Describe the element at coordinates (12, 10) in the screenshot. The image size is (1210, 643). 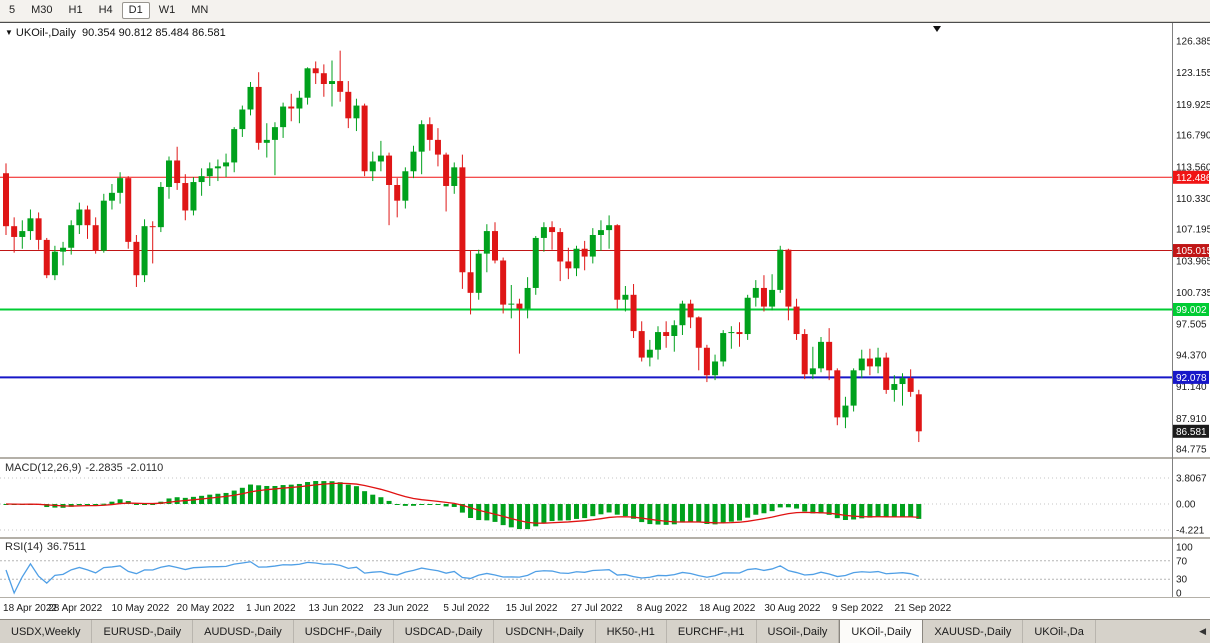
I see `period-button-5: 5` at that location.